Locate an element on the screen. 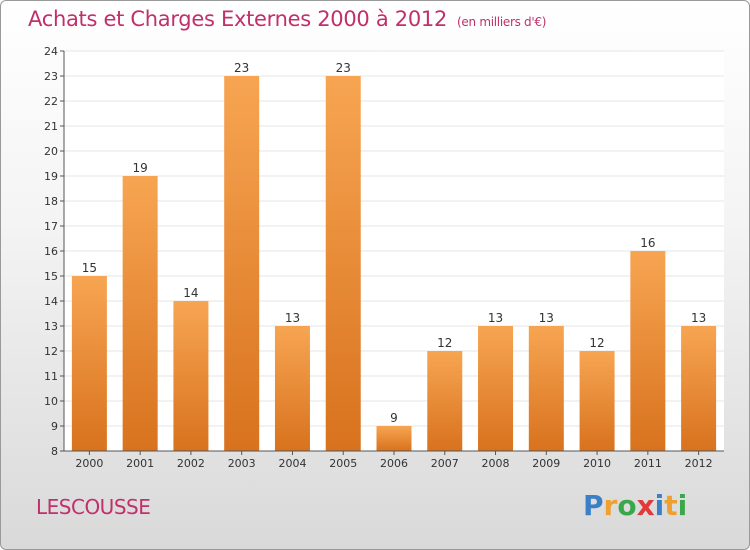 The image size is (750, 550). y-tick-label: 22 is located at coordinates (51, 101).